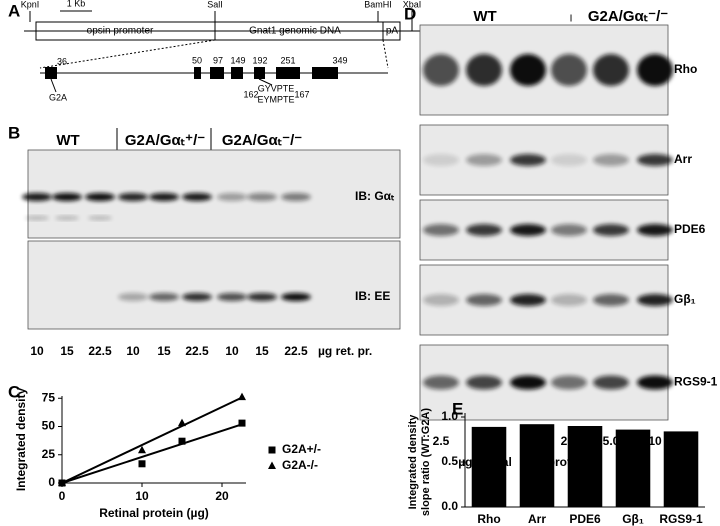 The height and width of the screenshot is (526, 720). I want to click on fit-line, so click(152, 453).